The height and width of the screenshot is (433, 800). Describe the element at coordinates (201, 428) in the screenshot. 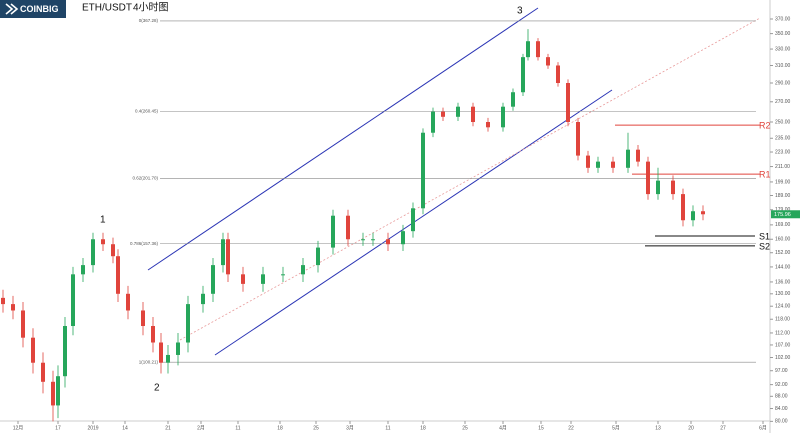

I see `x-tick-label: 2月` at that location.